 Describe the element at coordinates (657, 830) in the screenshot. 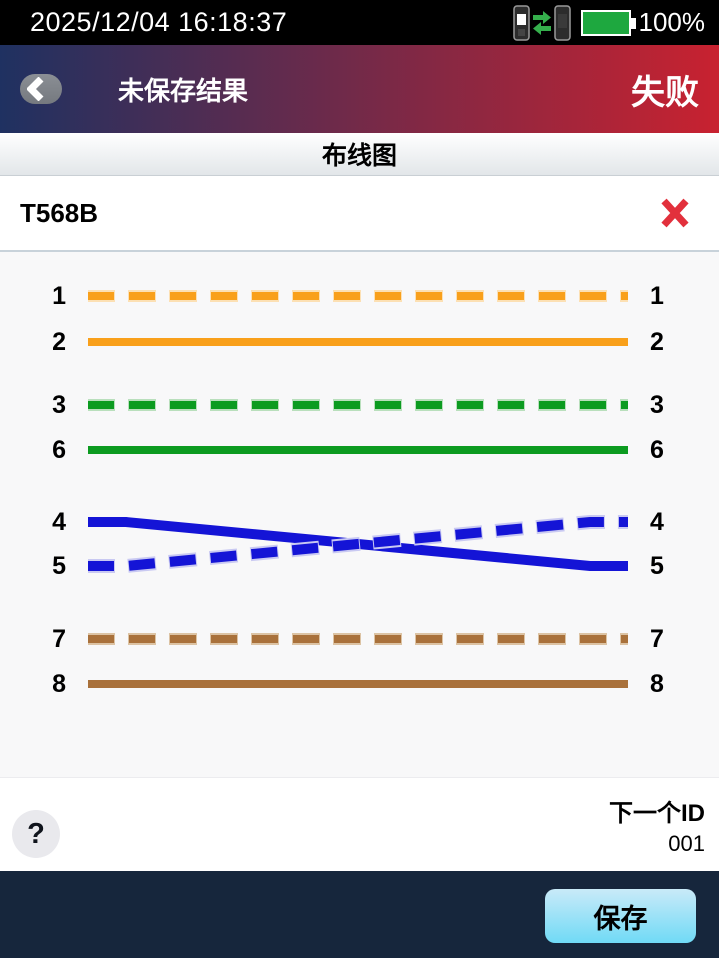

I see `next-id-block: 下一个ID 001` at that location.